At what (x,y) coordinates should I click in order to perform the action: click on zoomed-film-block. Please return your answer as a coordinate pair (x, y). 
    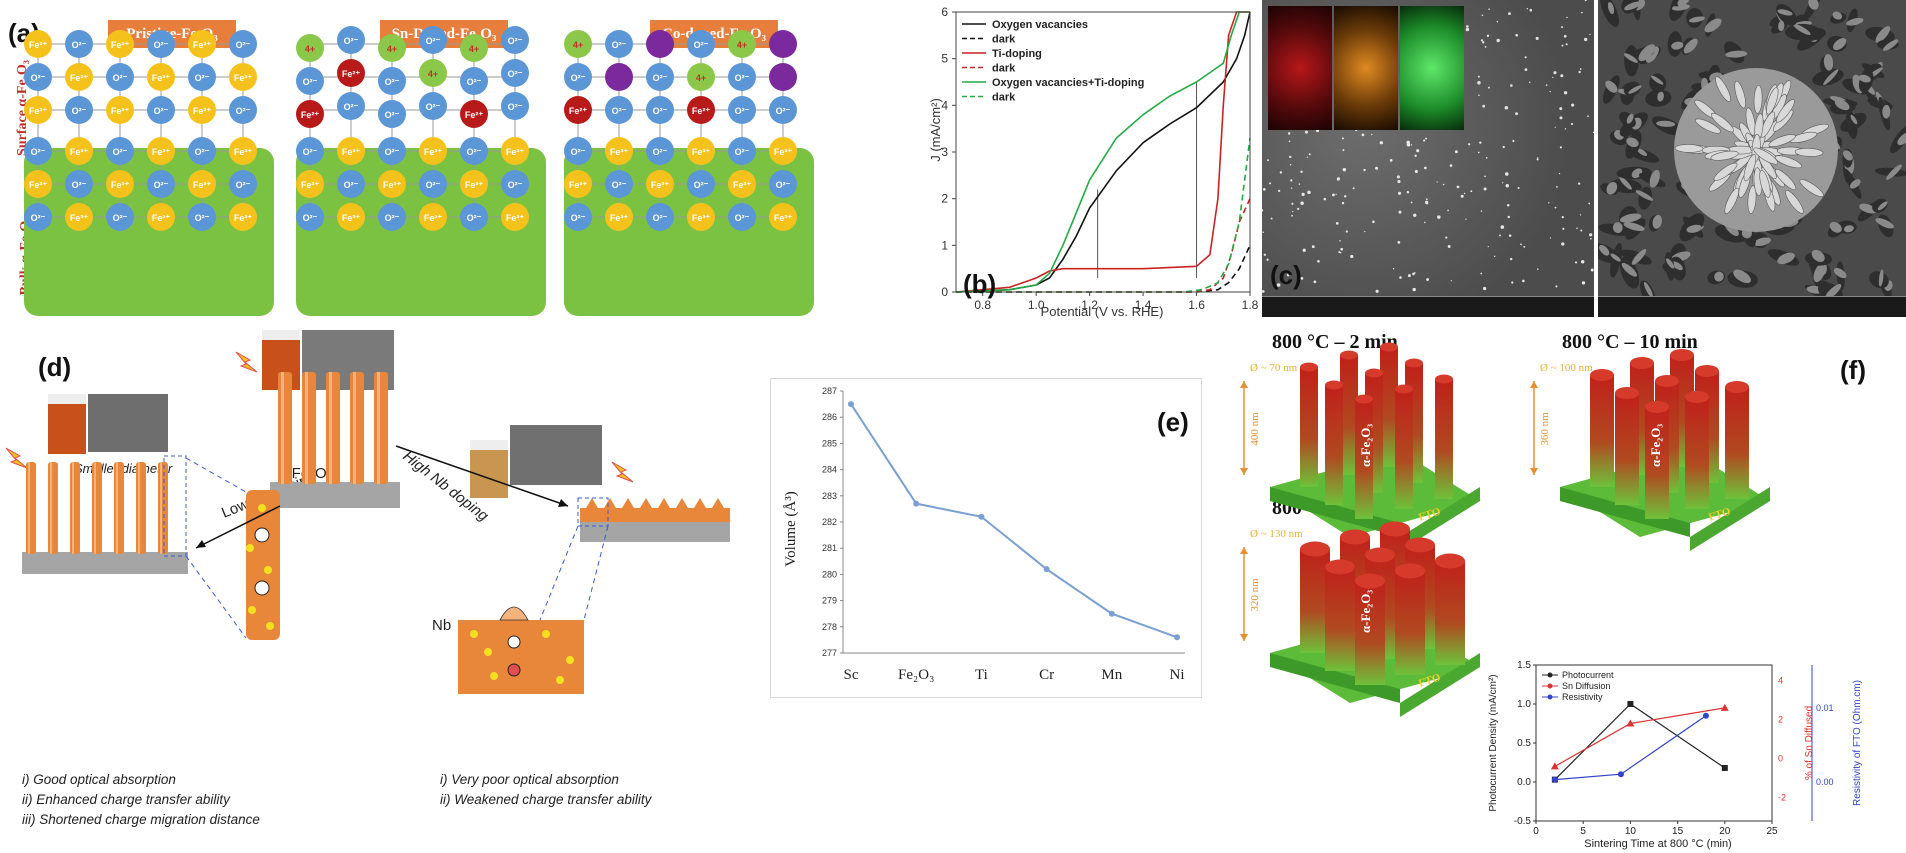
    Looking at the image, I should click on (521, 657).